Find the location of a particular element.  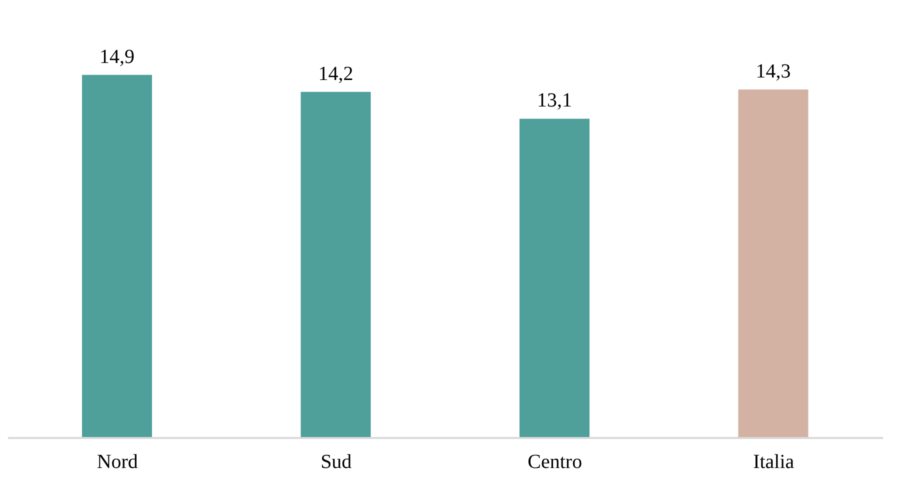

x-tick-label: Sud is located at coordinates (336, 462).